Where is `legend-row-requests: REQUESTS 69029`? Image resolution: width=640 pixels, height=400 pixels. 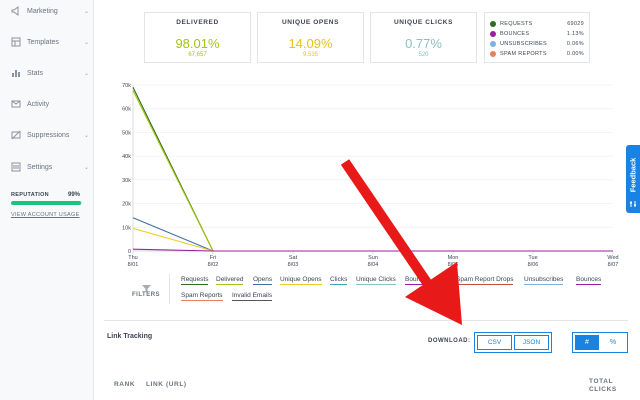
legend-row-requests: REQUESTS 69029 is located at coordinates (537, 24).